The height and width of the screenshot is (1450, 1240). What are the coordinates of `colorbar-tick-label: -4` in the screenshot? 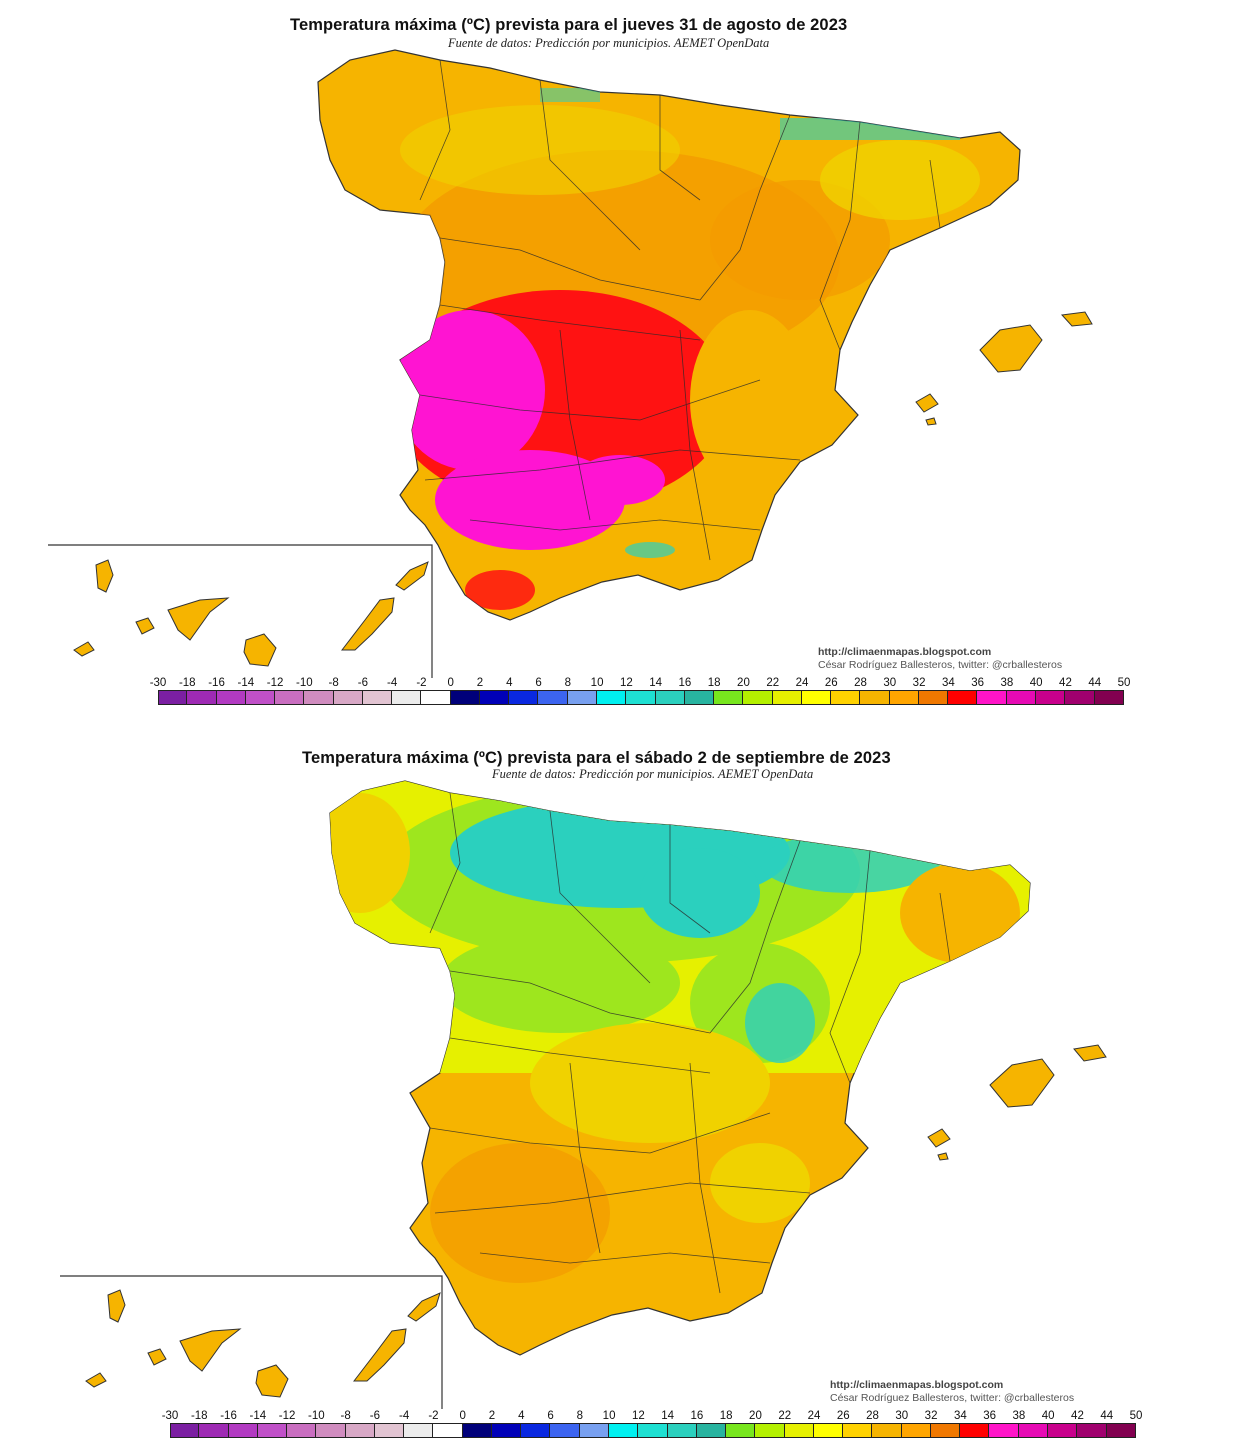 It's located at (392, 683).